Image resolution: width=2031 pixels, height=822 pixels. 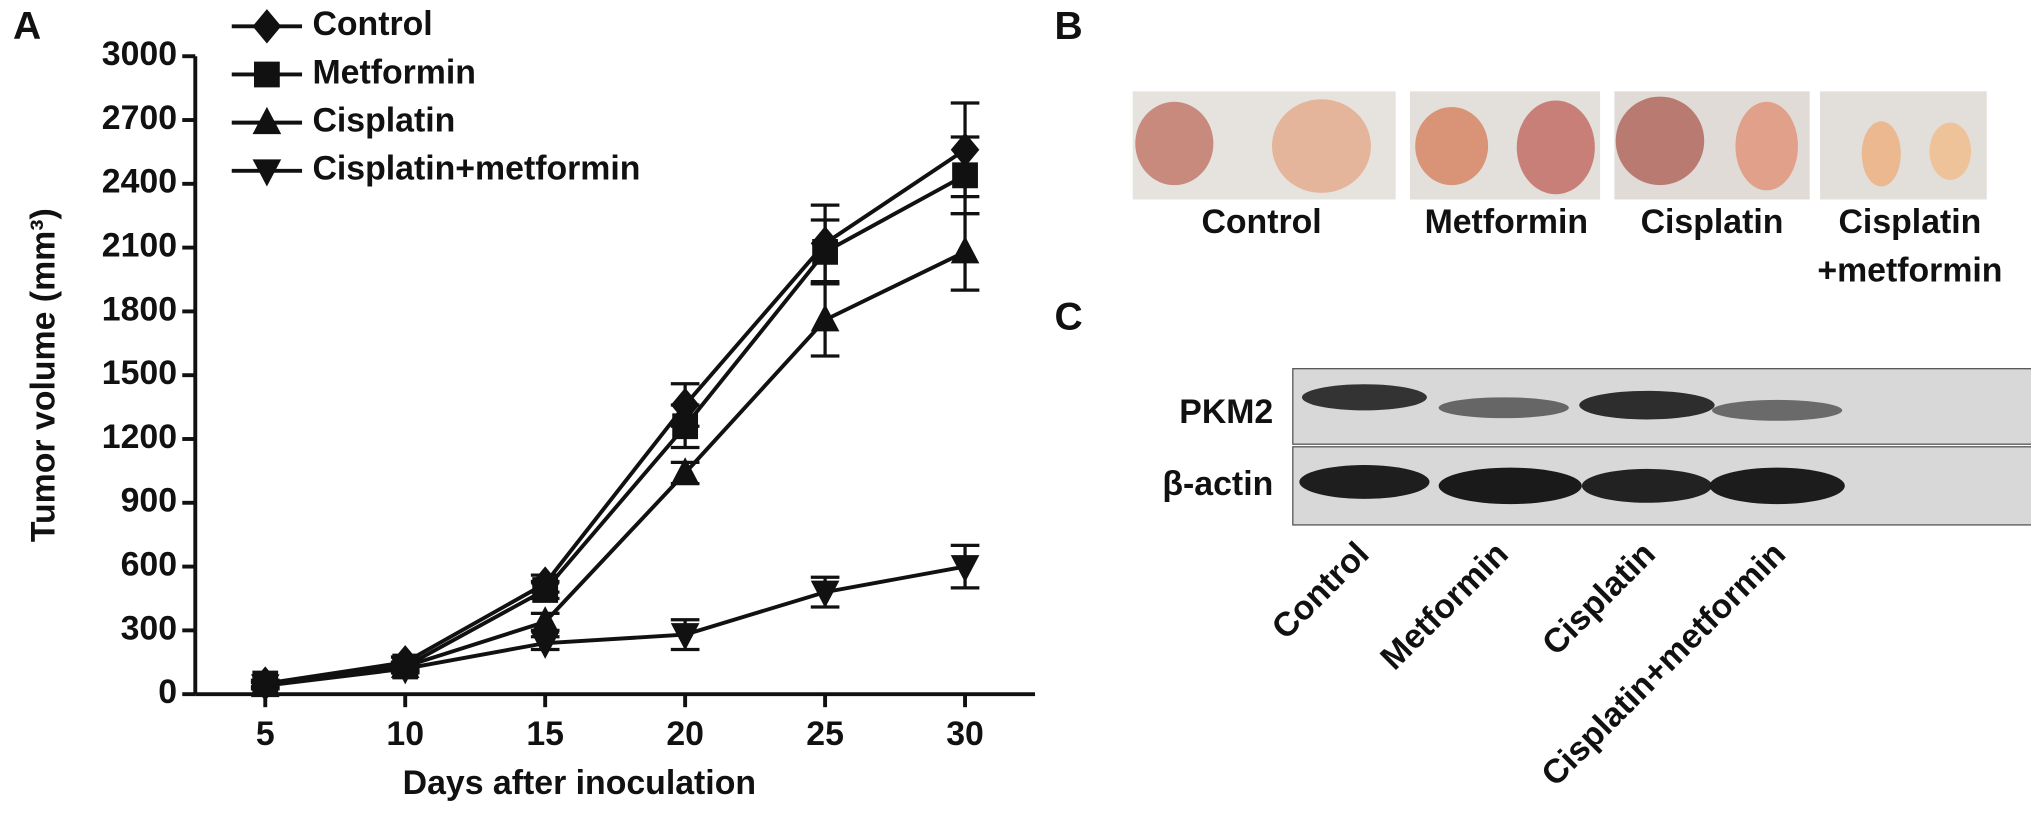 I want to click on blot-row-label: PKM2, so click(x=1226, y=412).